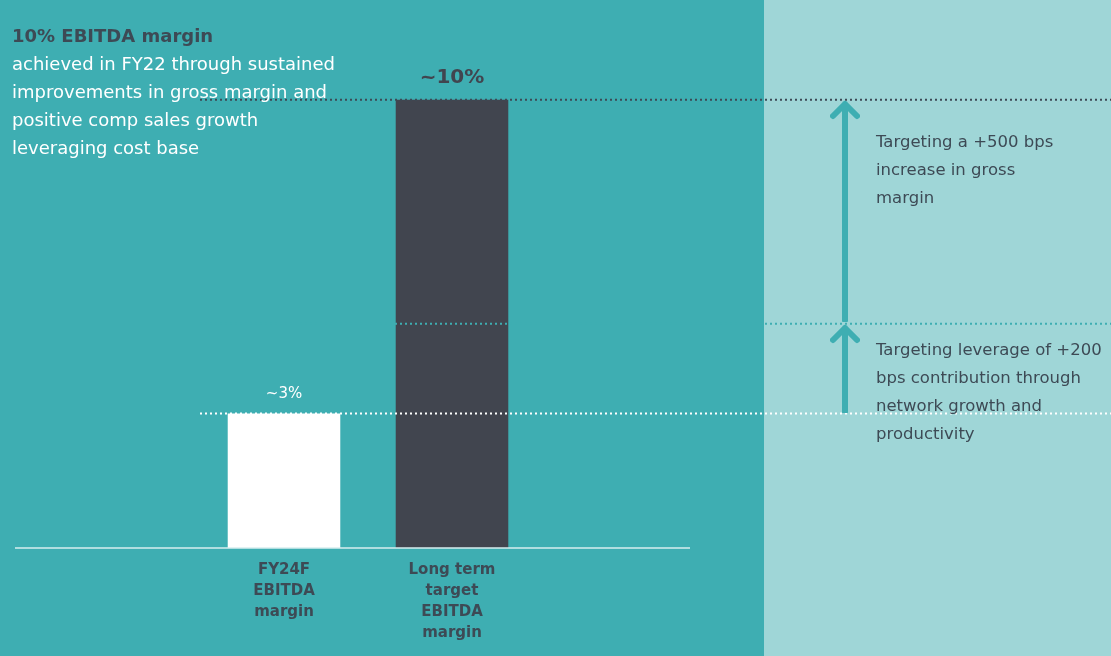 The height and width of the screenshot is (656, 1111). I want to click on text: Targeting a +500 bps increase in gross margin, so click(965, 169).